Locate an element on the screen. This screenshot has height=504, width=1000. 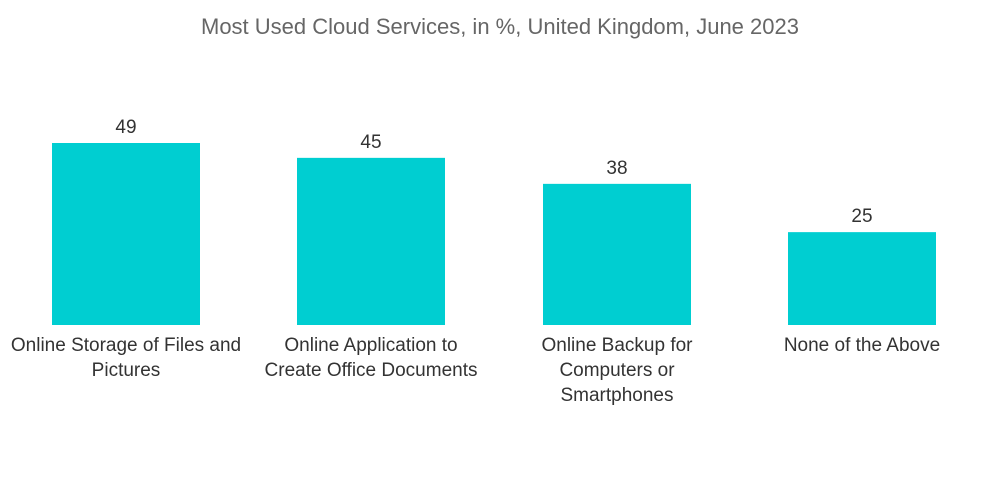
category-label-line: None of the Above is located at coordinates (862, 345).